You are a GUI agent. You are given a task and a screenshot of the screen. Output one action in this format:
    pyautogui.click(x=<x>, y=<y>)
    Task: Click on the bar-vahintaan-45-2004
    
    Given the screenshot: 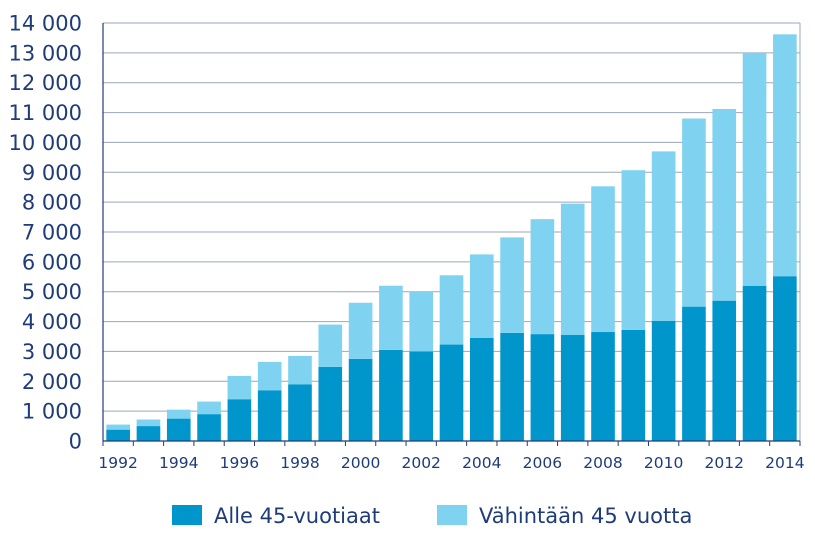 What is the action you would take?
    pyautogui.click(x=481, y=296)
    